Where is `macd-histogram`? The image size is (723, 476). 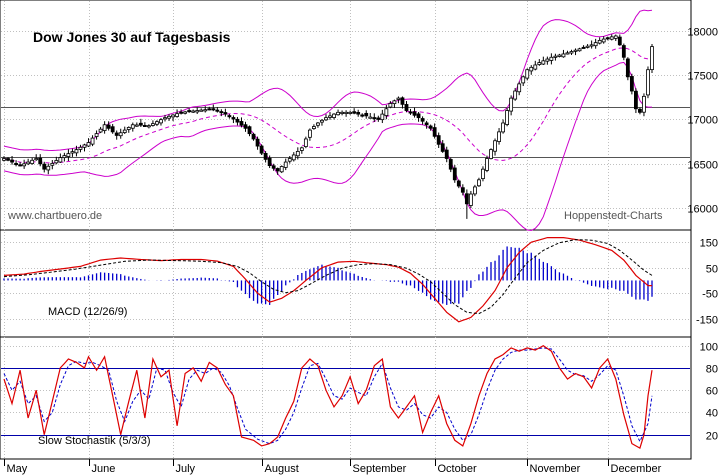
macd-histogram is located at coordinates (328, 275).